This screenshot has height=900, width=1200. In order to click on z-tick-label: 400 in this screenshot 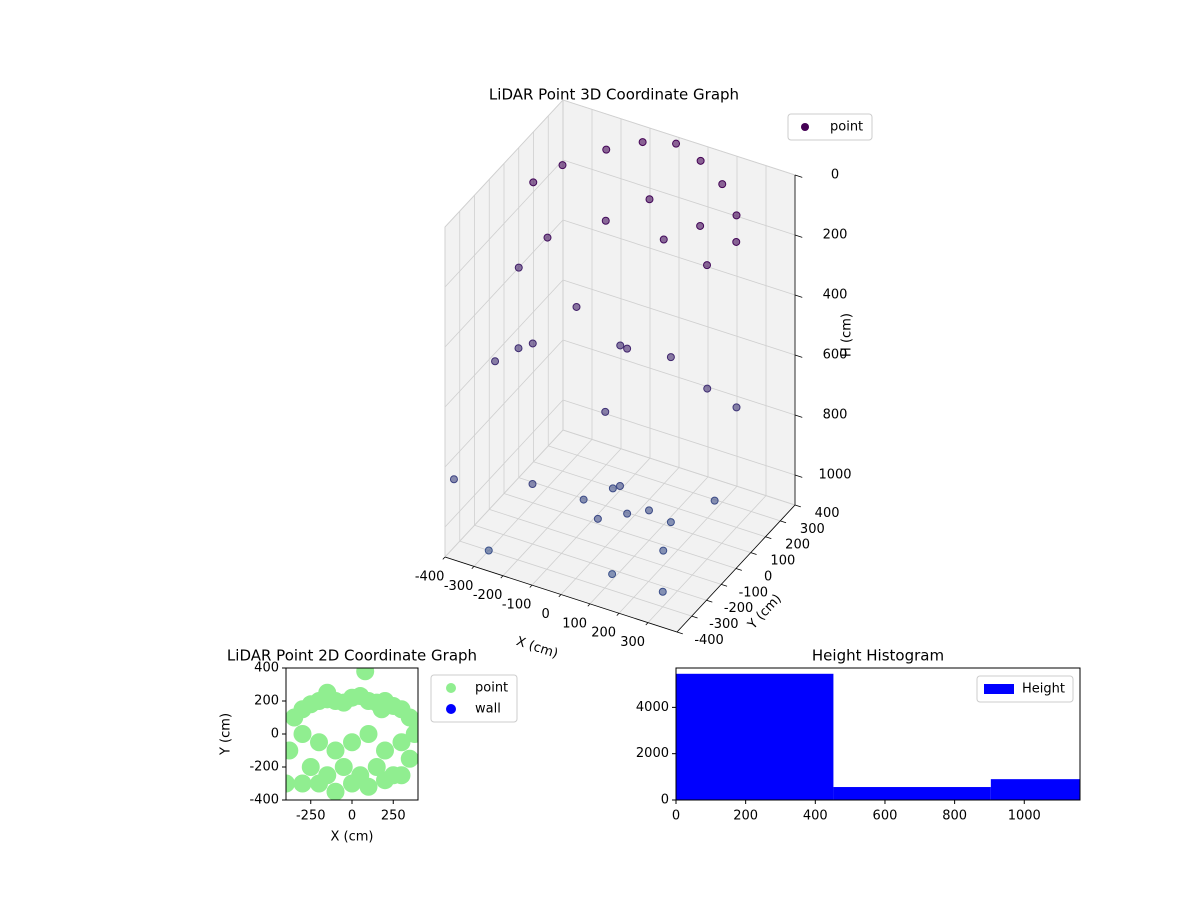, I will do `click(835, 295)`.